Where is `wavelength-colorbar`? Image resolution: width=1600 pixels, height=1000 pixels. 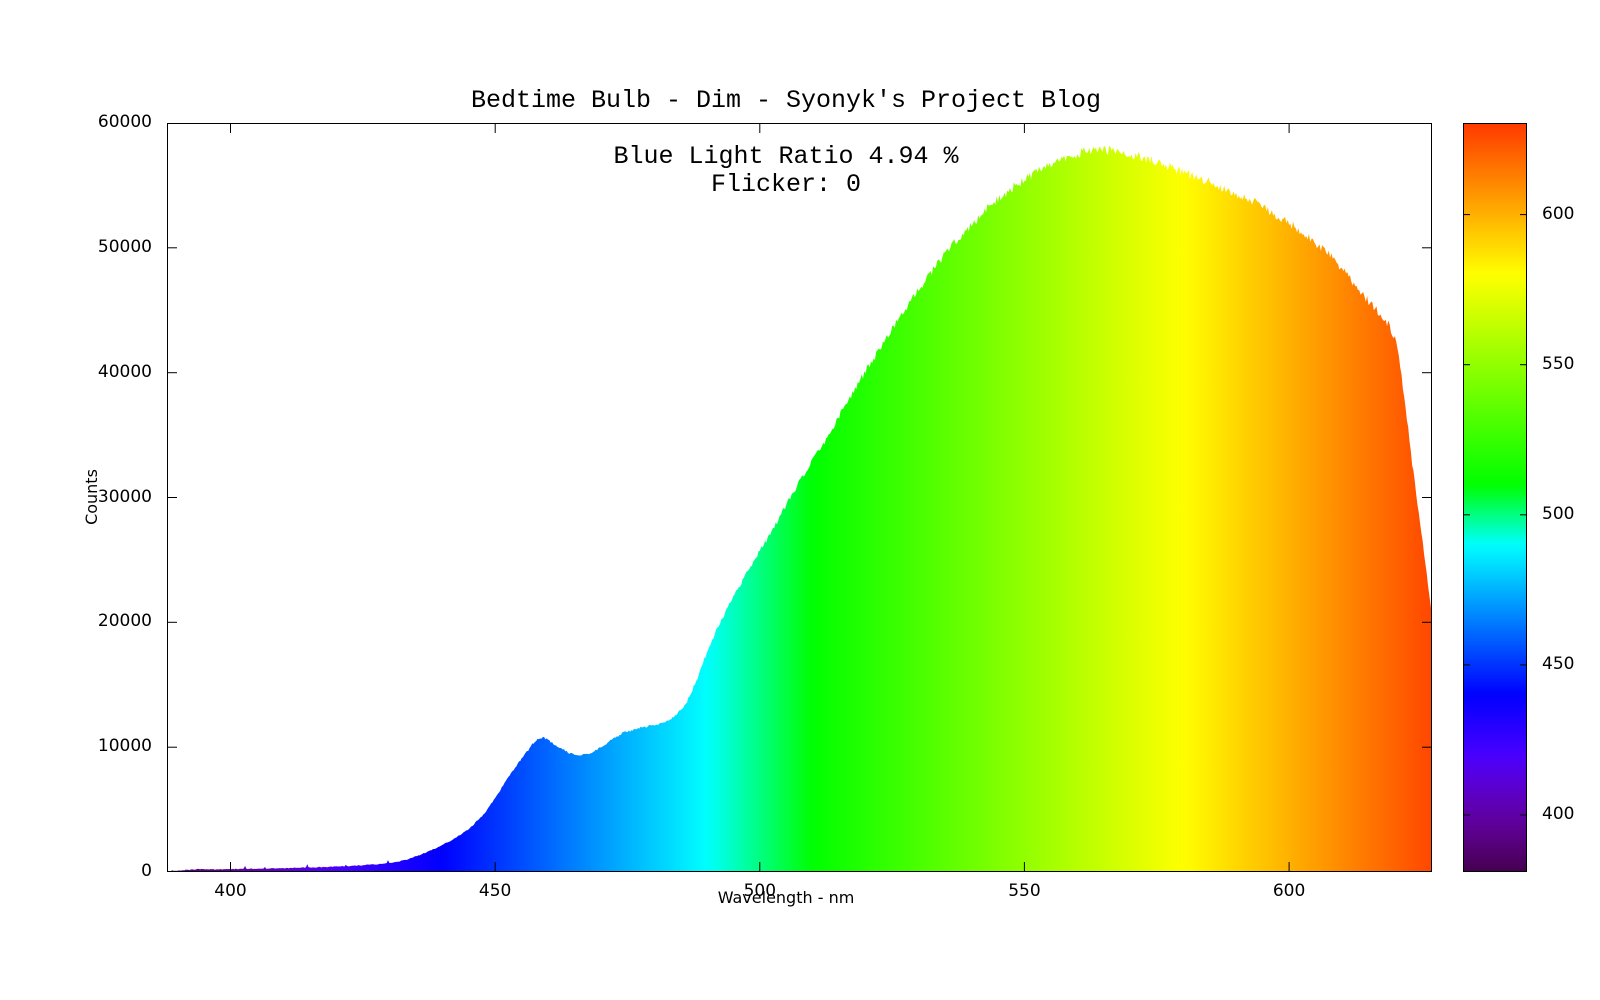
wavelength-colorbar is located at coordinates (1495, 497).